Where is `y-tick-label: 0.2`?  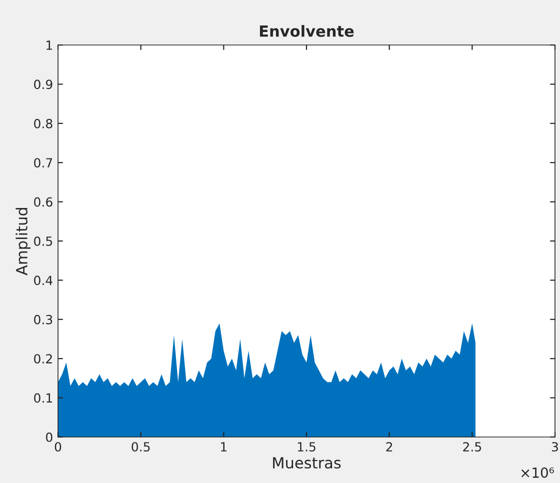
y-tick-label: 0.2 is located at coordinates (43, 359).